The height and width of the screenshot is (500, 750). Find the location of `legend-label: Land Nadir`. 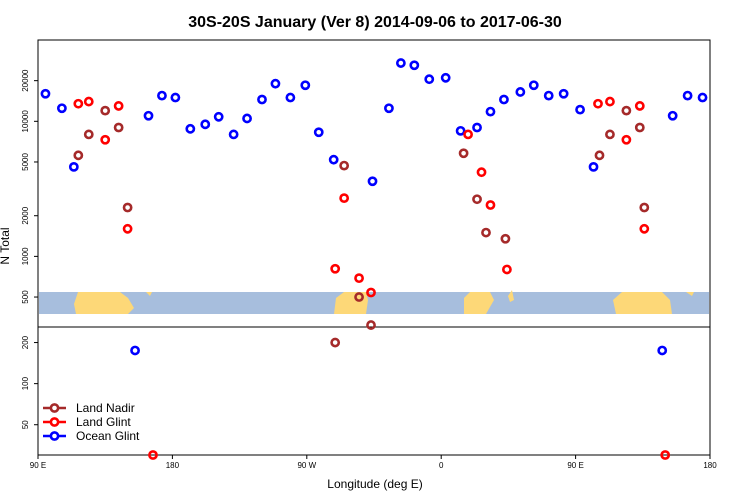

legend-label: Land Nadir is located at coordinates (105, 408).